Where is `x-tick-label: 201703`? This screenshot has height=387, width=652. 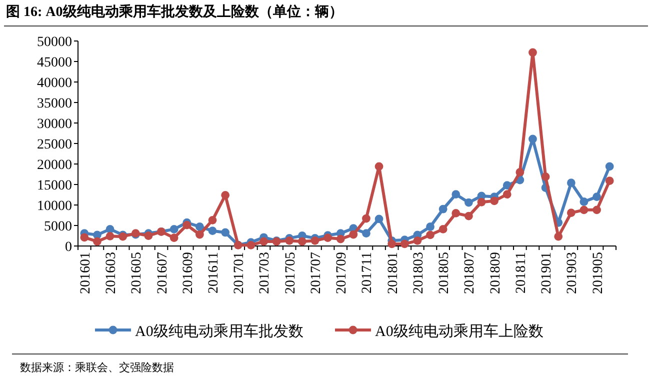
x-tick-label: 201703 is located at coordinates (265, 273).